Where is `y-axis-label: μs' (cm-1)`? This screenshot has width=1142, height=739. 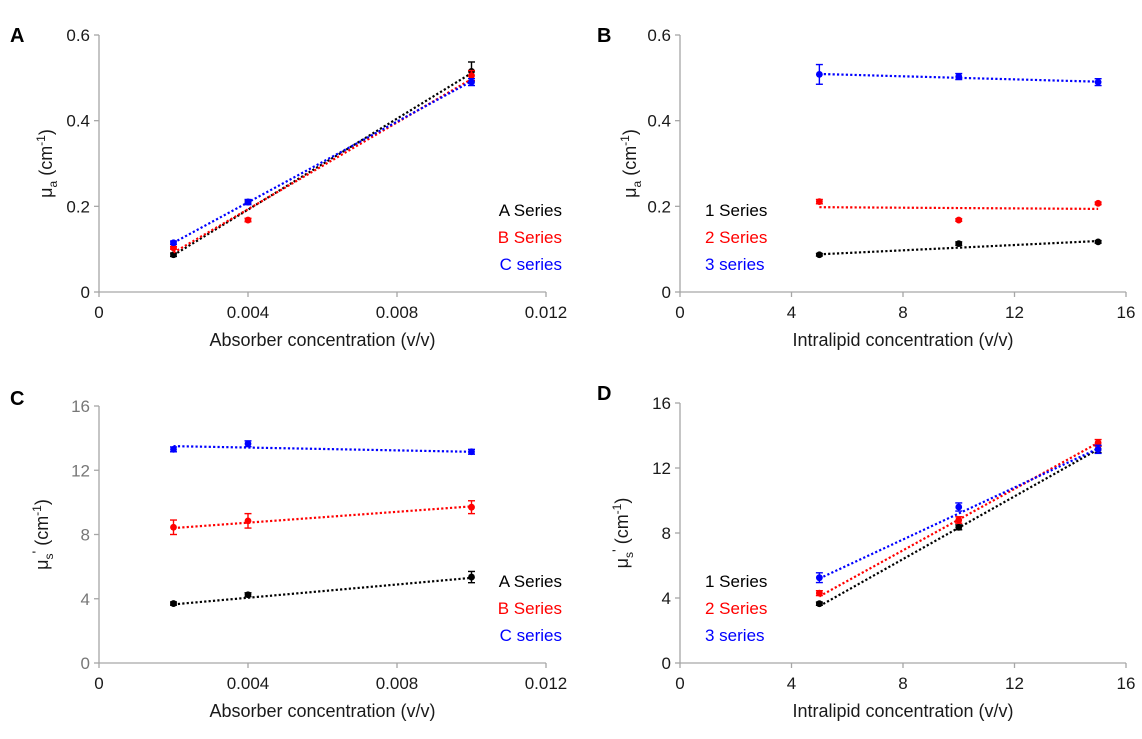
y-axis-label: μs' (cm-1) is located at coordinates (622, 533).